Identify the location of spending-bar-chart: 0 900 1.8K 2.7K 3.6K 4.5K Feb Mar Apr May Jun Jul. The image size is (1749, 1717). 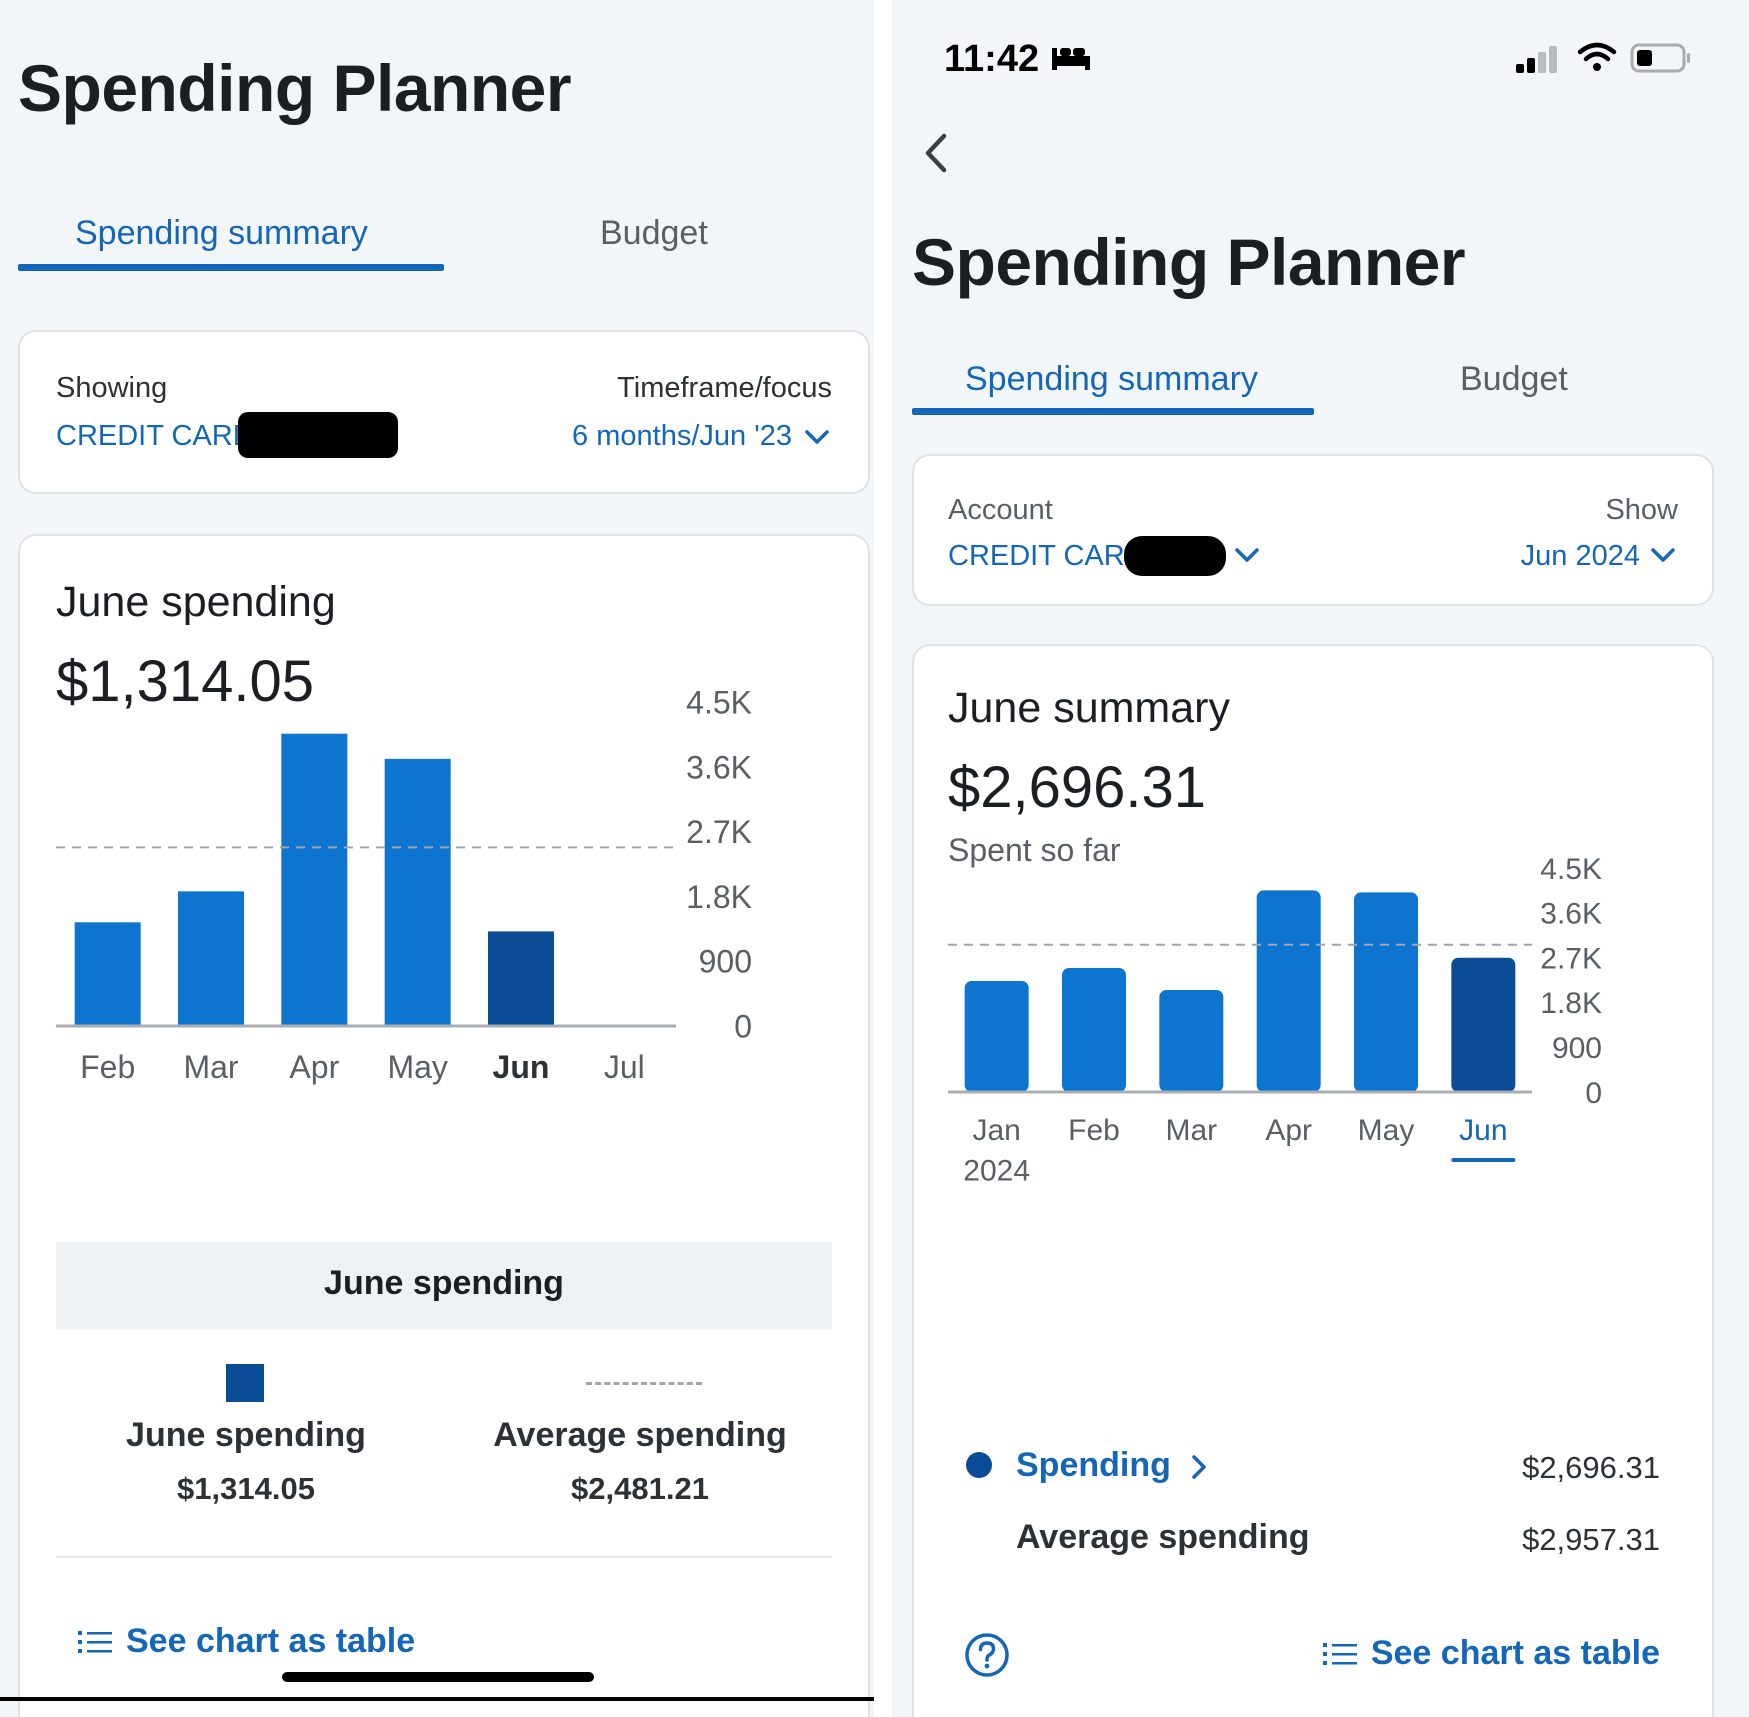
(404, 885).